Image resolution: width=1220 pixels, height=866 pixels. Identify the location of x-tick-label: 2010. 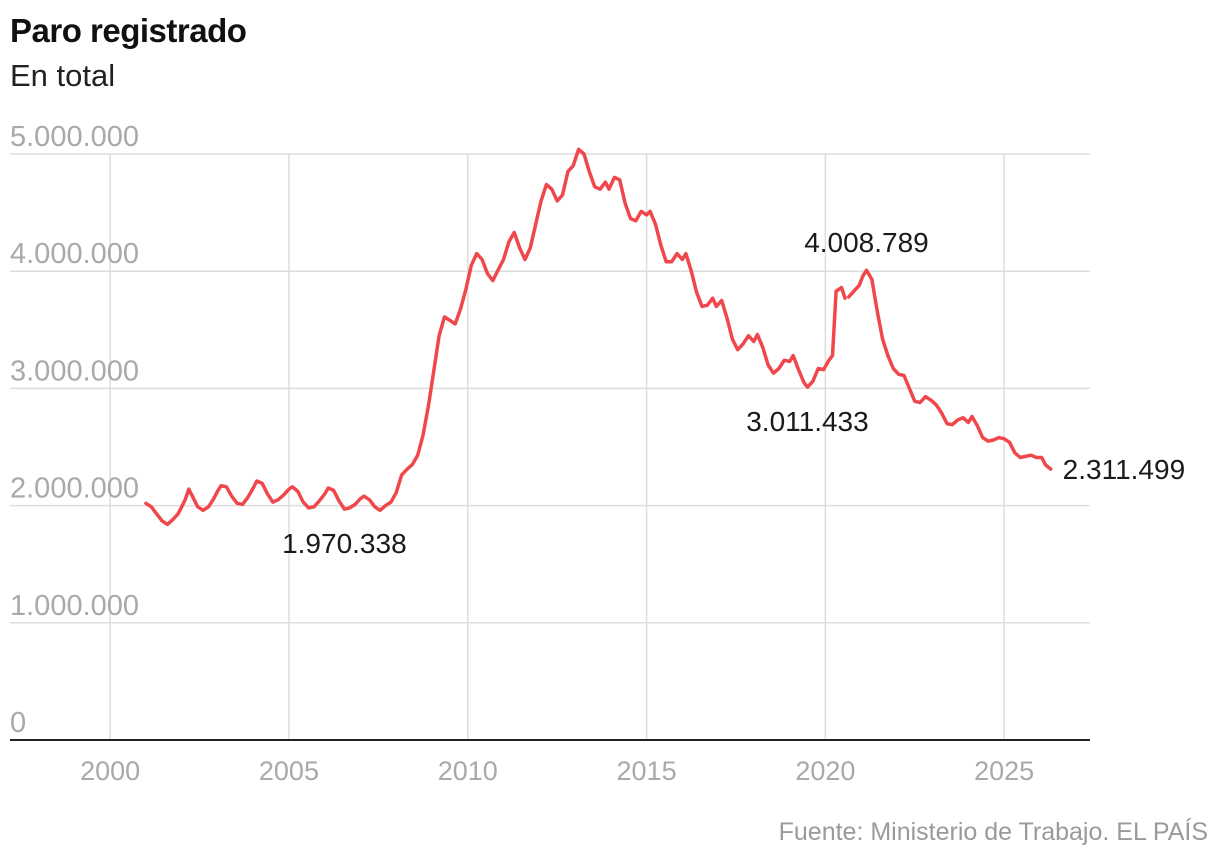
(468, 771).